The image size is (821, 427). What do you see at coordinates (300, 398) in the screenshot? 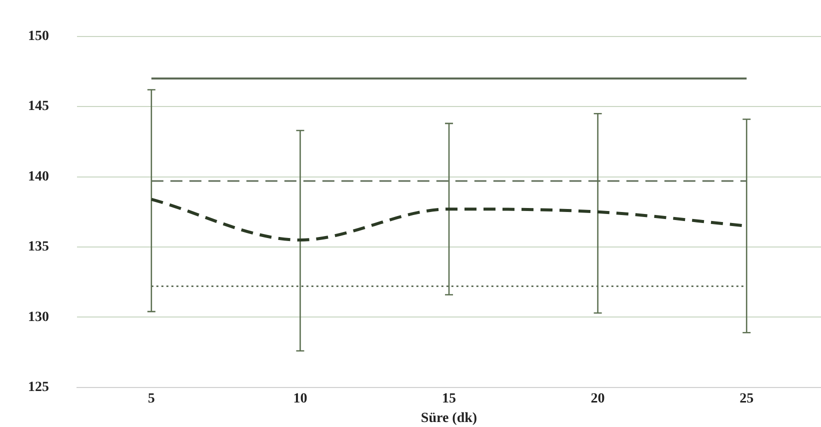
I see `x-tick-label: 10` at bounding box center [300, 398].